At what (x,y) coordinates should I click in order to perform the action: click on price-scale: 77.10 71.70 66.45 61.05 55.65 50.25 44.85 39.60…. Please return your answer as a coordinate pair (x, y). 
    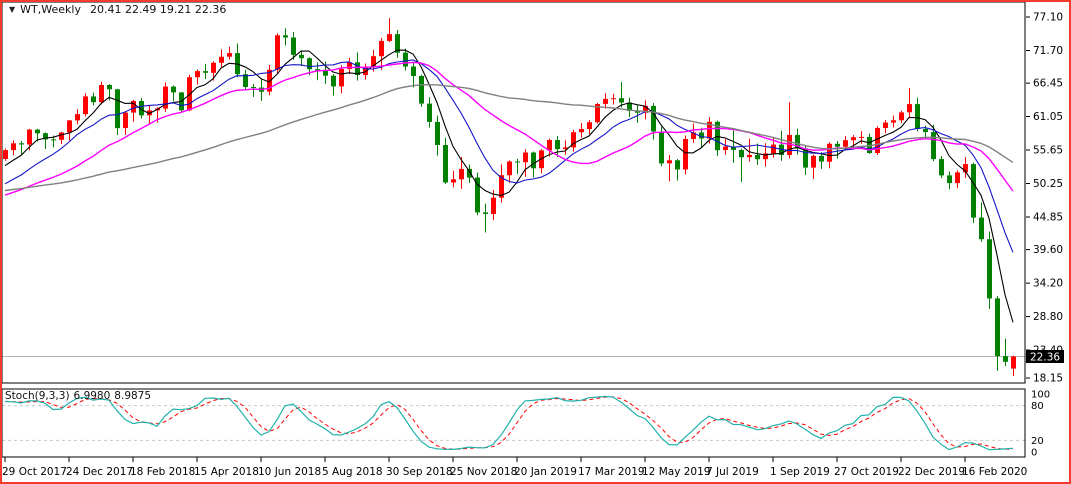
    Looking at the image, I should click on (1044, 198).